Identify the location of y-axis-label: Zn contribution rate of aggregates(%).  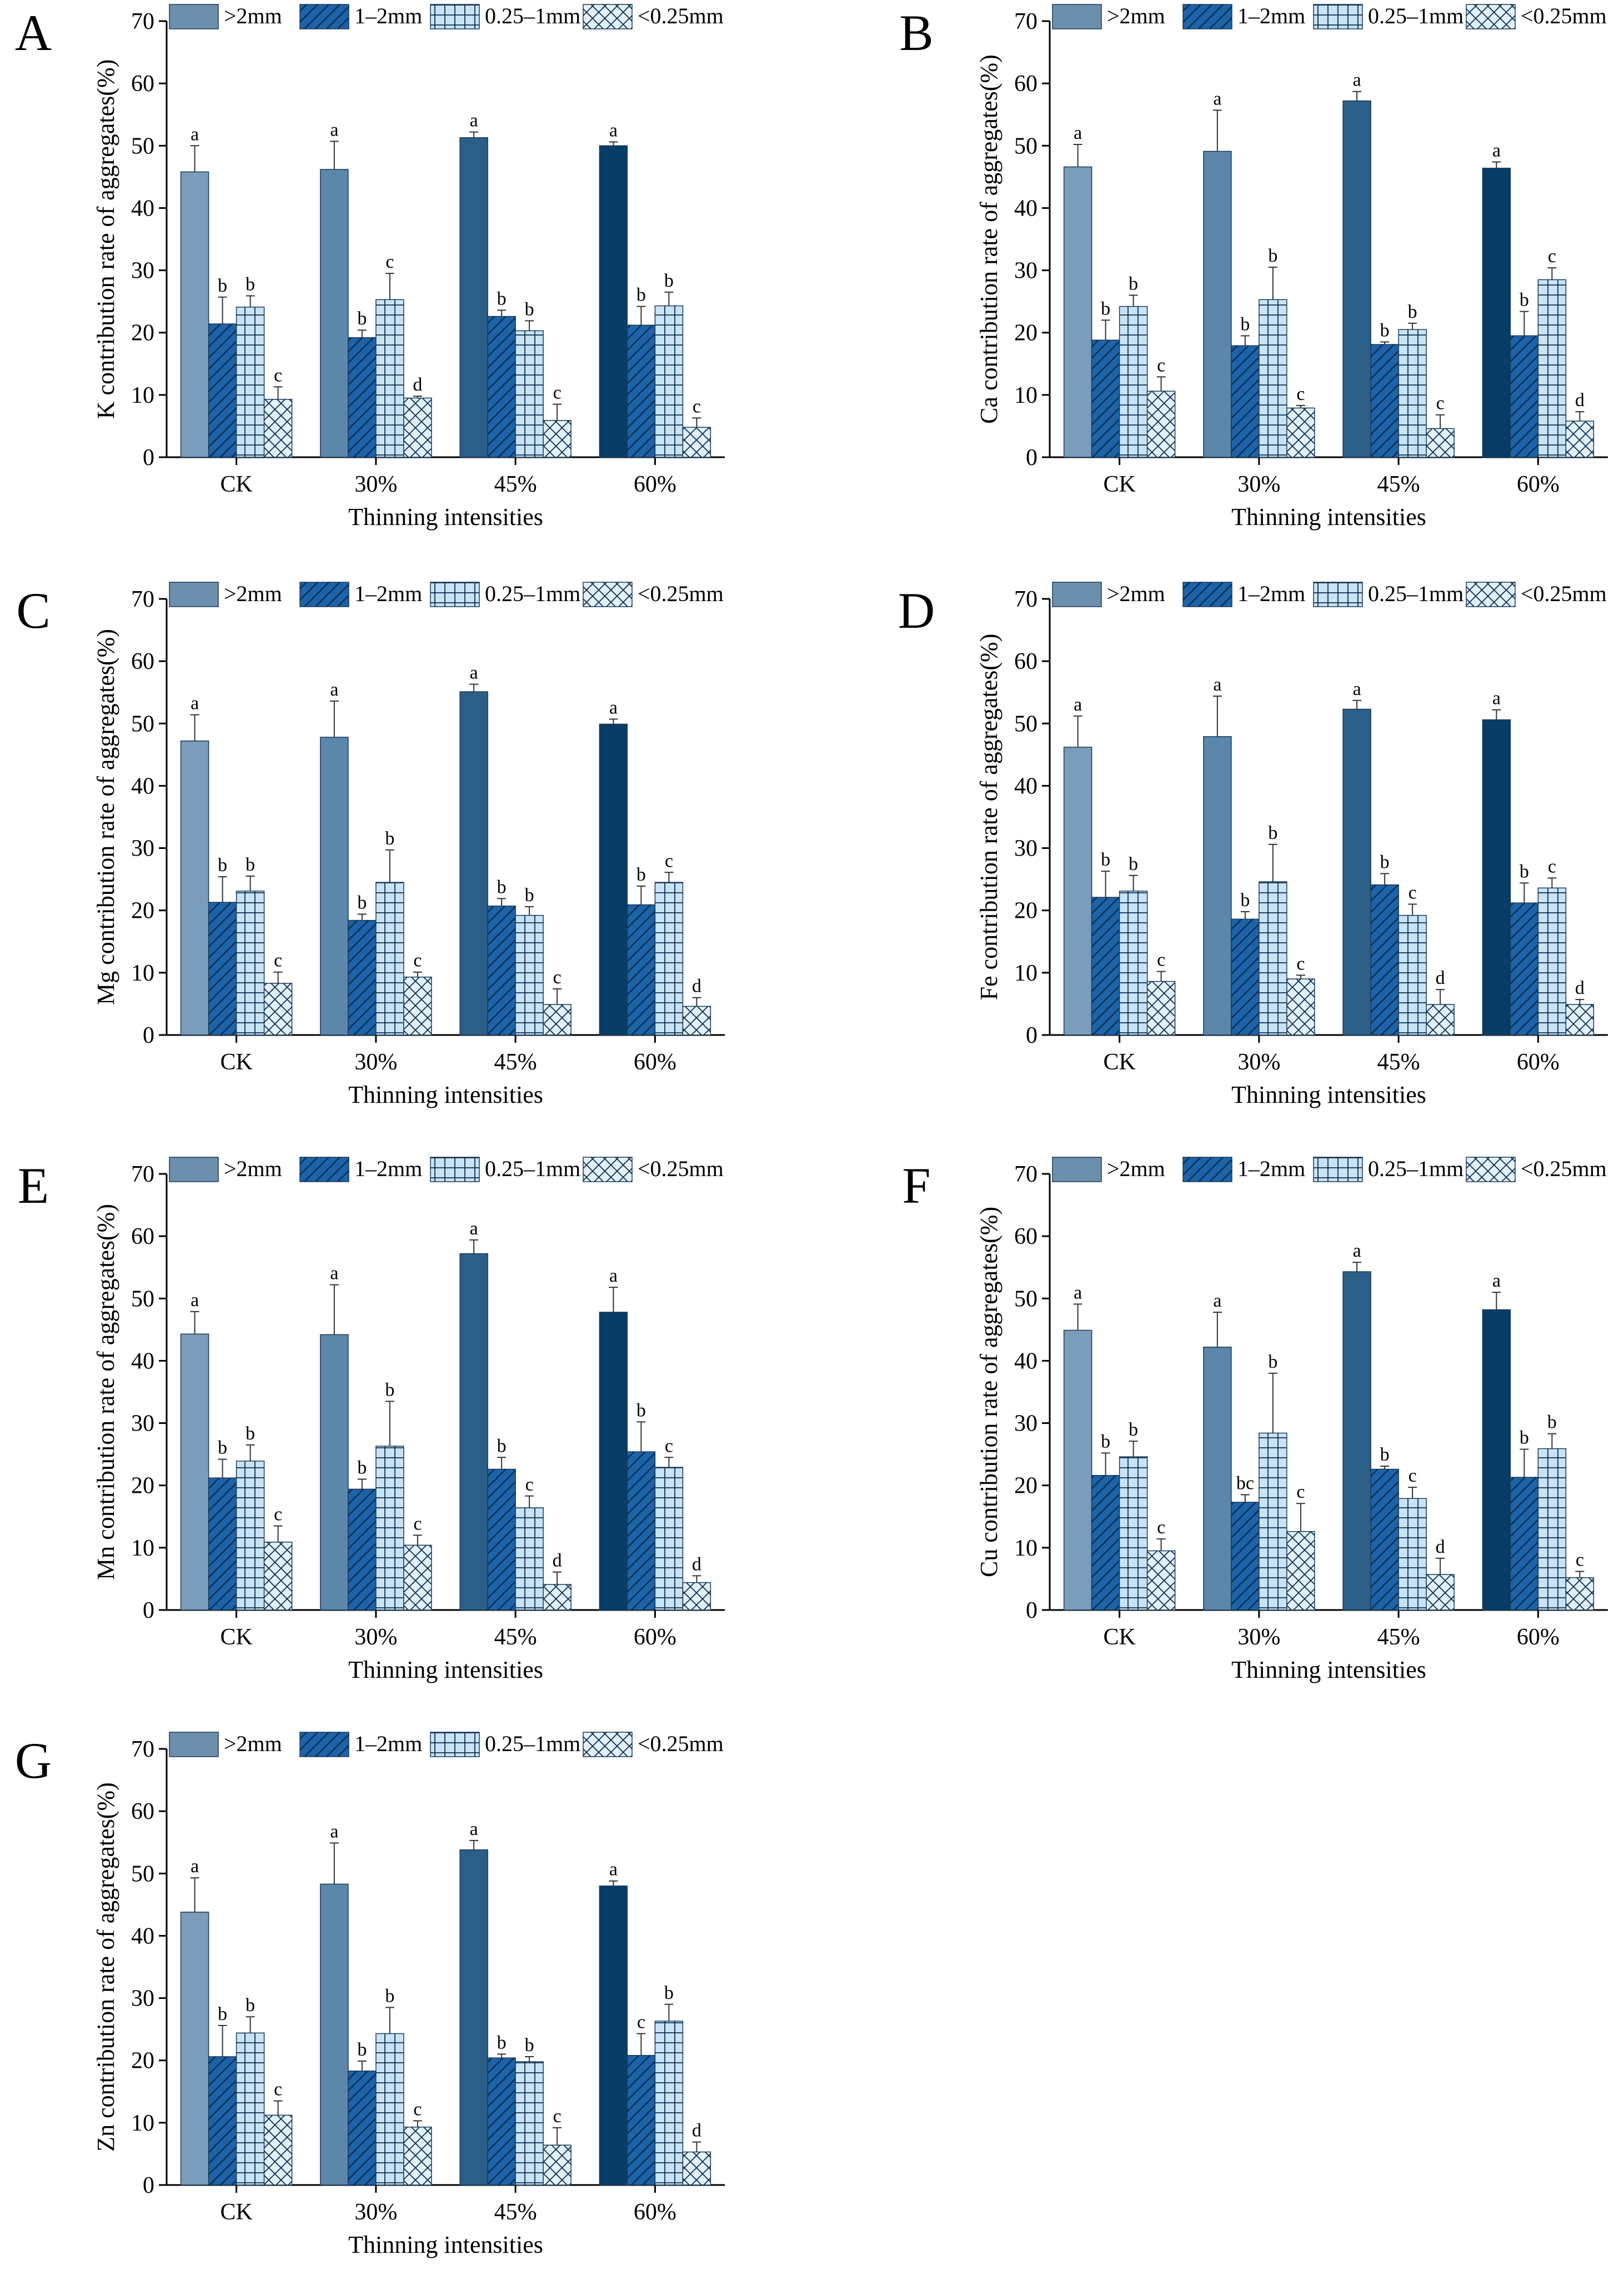
(105, 1967).